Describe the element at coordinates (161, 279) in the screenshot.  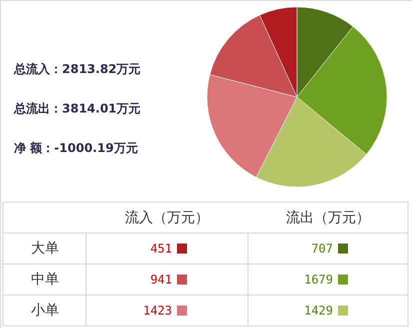
I see `data-label: 941` at that location.